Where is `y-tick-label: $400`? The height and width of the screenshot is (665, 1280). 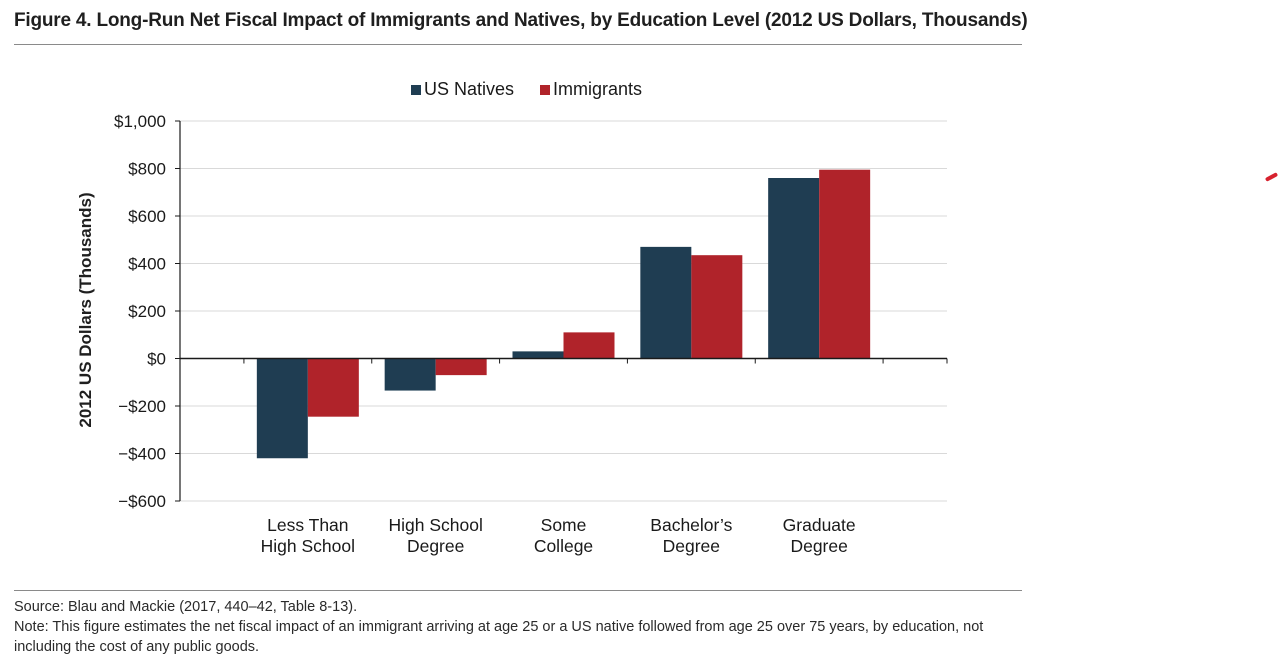 y-tick-label: $400 is located at coordinates (147, 264).